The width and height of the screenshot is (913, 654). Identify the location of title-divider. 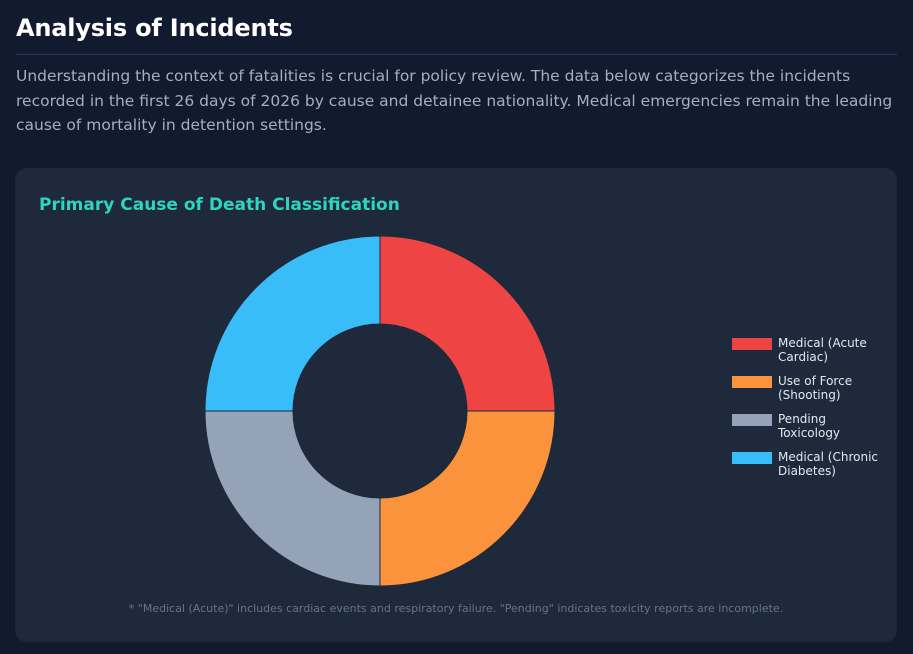
(456, 54).